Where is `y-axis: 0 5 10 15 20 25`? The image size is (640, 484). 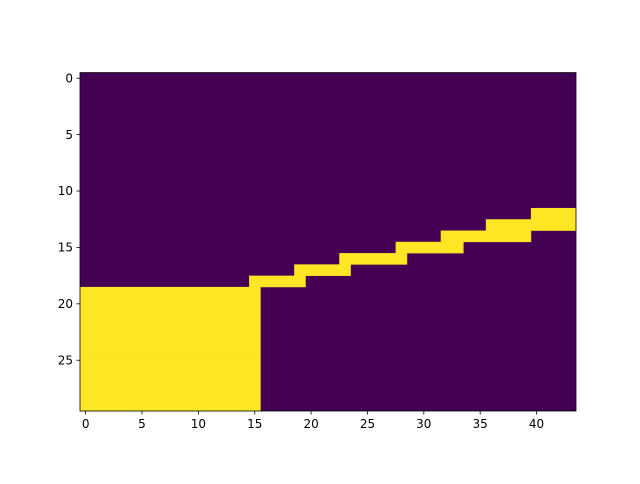 y-axis: 0 5 10 15 20 25 is located at coordinates (69, 219).